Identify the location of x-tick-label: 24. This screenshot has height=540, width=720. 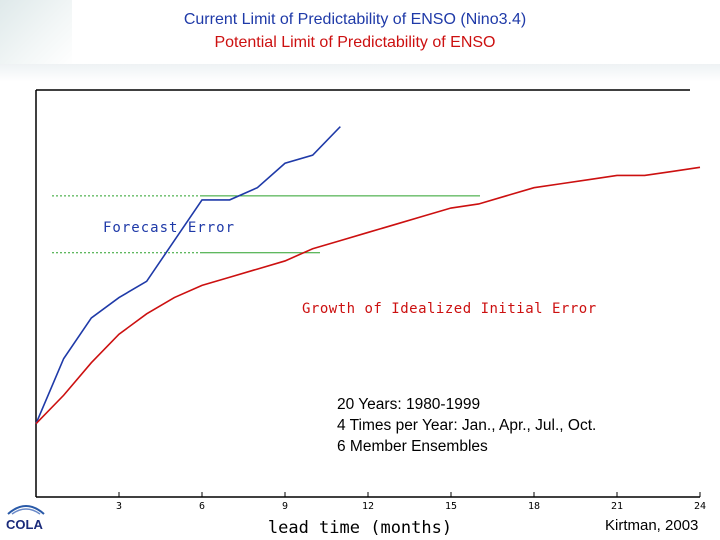
(700, 506).